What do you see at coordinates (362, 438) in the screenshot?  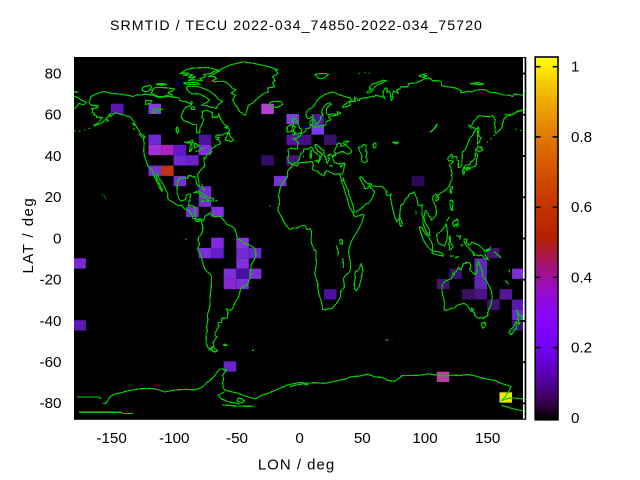 I see `svg-text: 50` at bounding box center [362, 438].